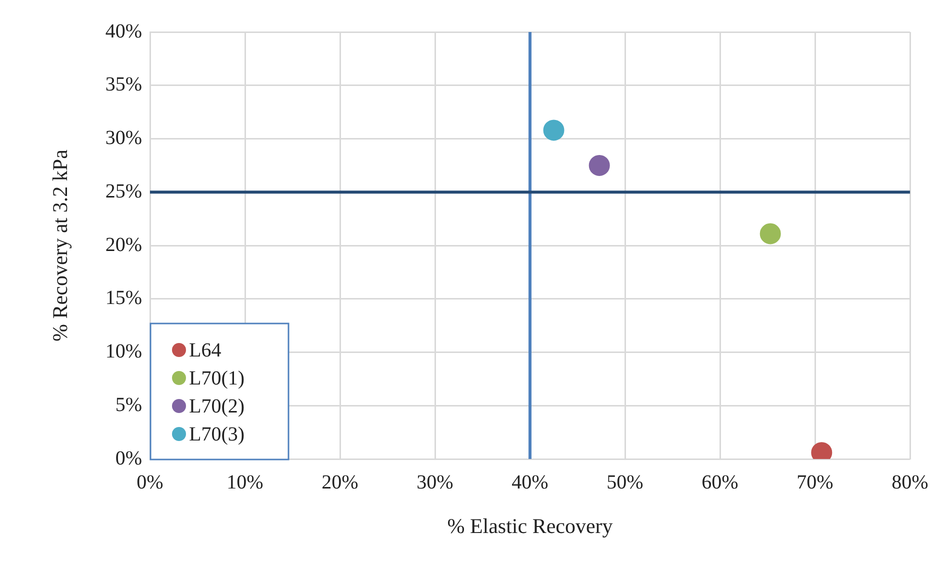  What do you see at coordinates (60, 245) in the screenshot?
I see `y-axis-title: % Recovery at 3.2 kPa` at bounding box center [60, 245].